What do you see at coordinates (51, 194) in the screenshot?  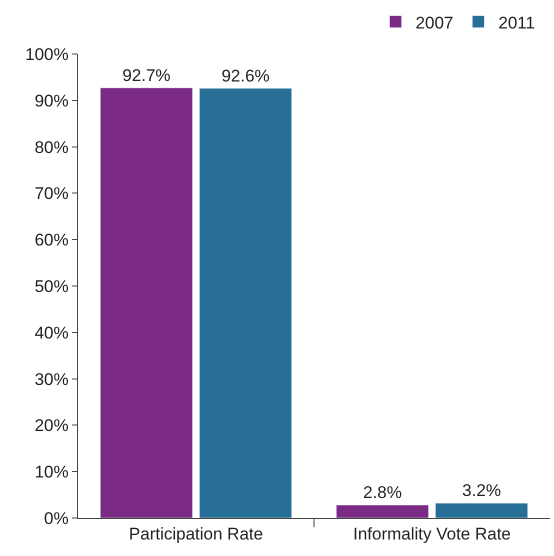 I see `y-tick-label: 70%` at bounding box center [51, 194].